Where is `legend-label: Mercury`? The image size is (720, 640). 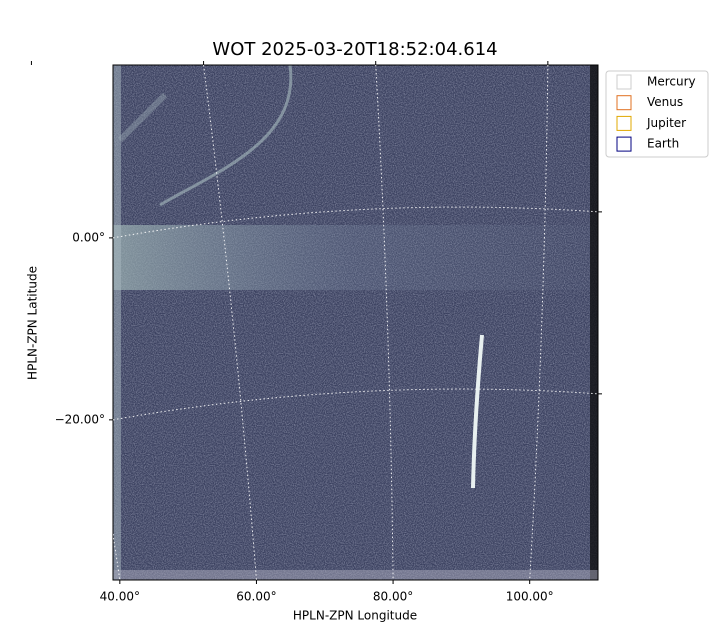 legend-label: Mercury is located at coordinates (671, 82).